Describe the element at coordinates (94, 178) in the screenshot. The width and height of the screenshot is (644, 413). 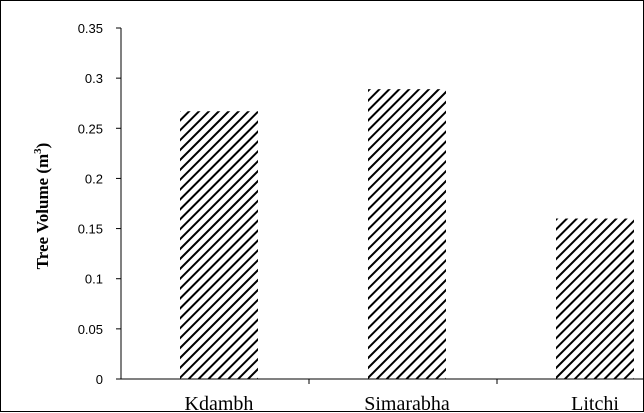
I see `y-tick-label: 0.2` at that location.